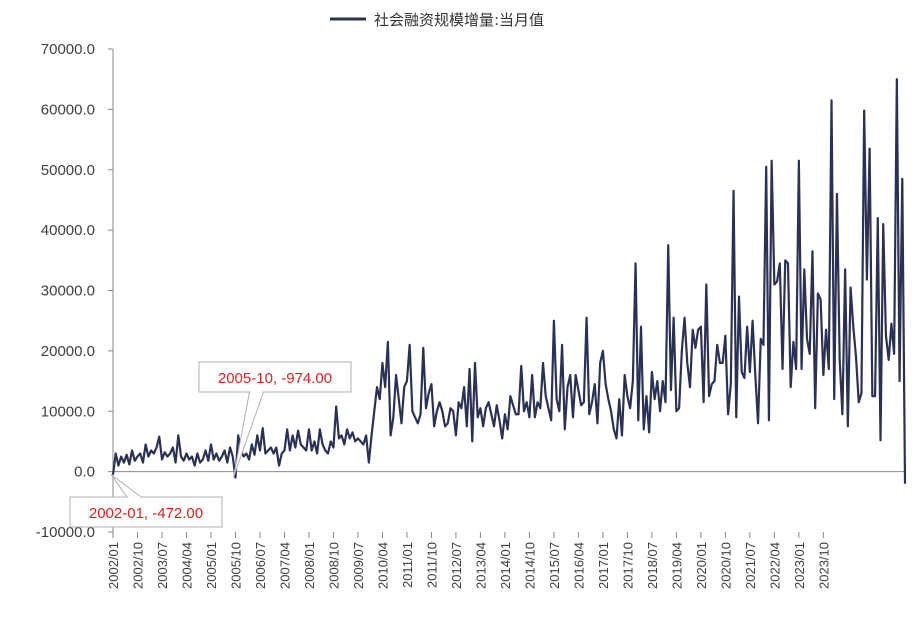  I want to click on x-tick-label: 2016/04, so click(578, 565).